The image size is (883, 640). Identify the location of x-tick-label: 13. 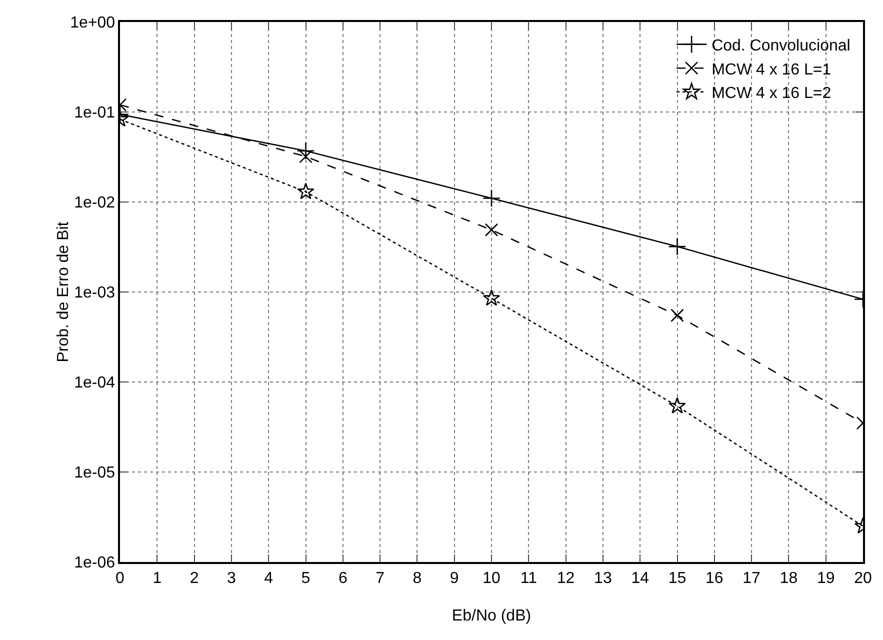
(603, 578).